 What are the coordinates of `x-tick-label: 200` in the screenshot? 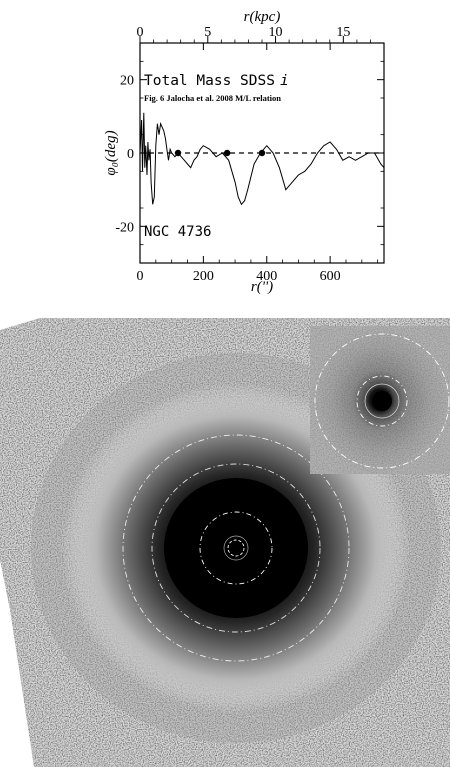 It's located at (203, 276).